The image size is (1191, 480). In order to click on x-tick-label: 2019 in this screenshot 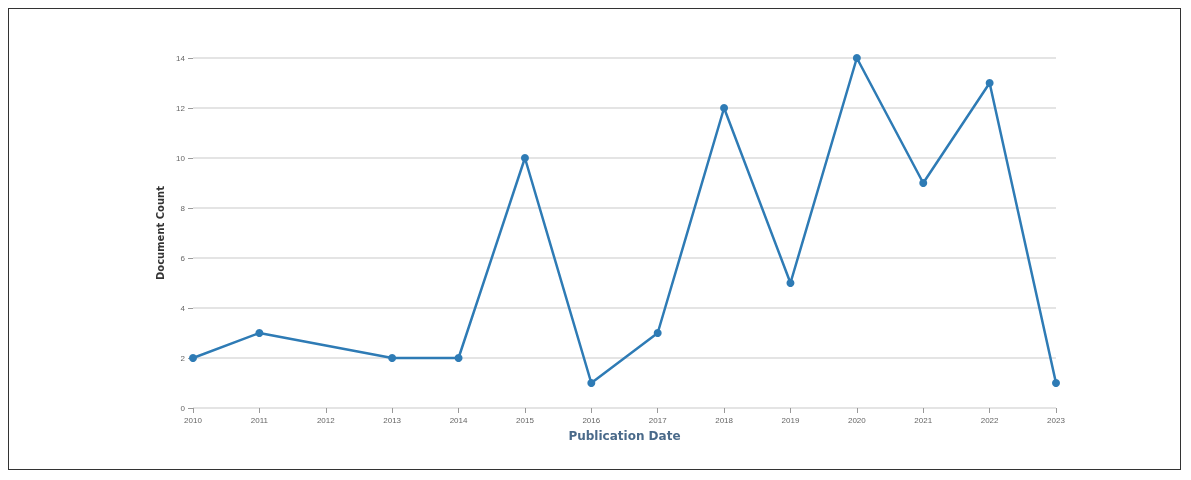, I will do `click(790, 420)`.